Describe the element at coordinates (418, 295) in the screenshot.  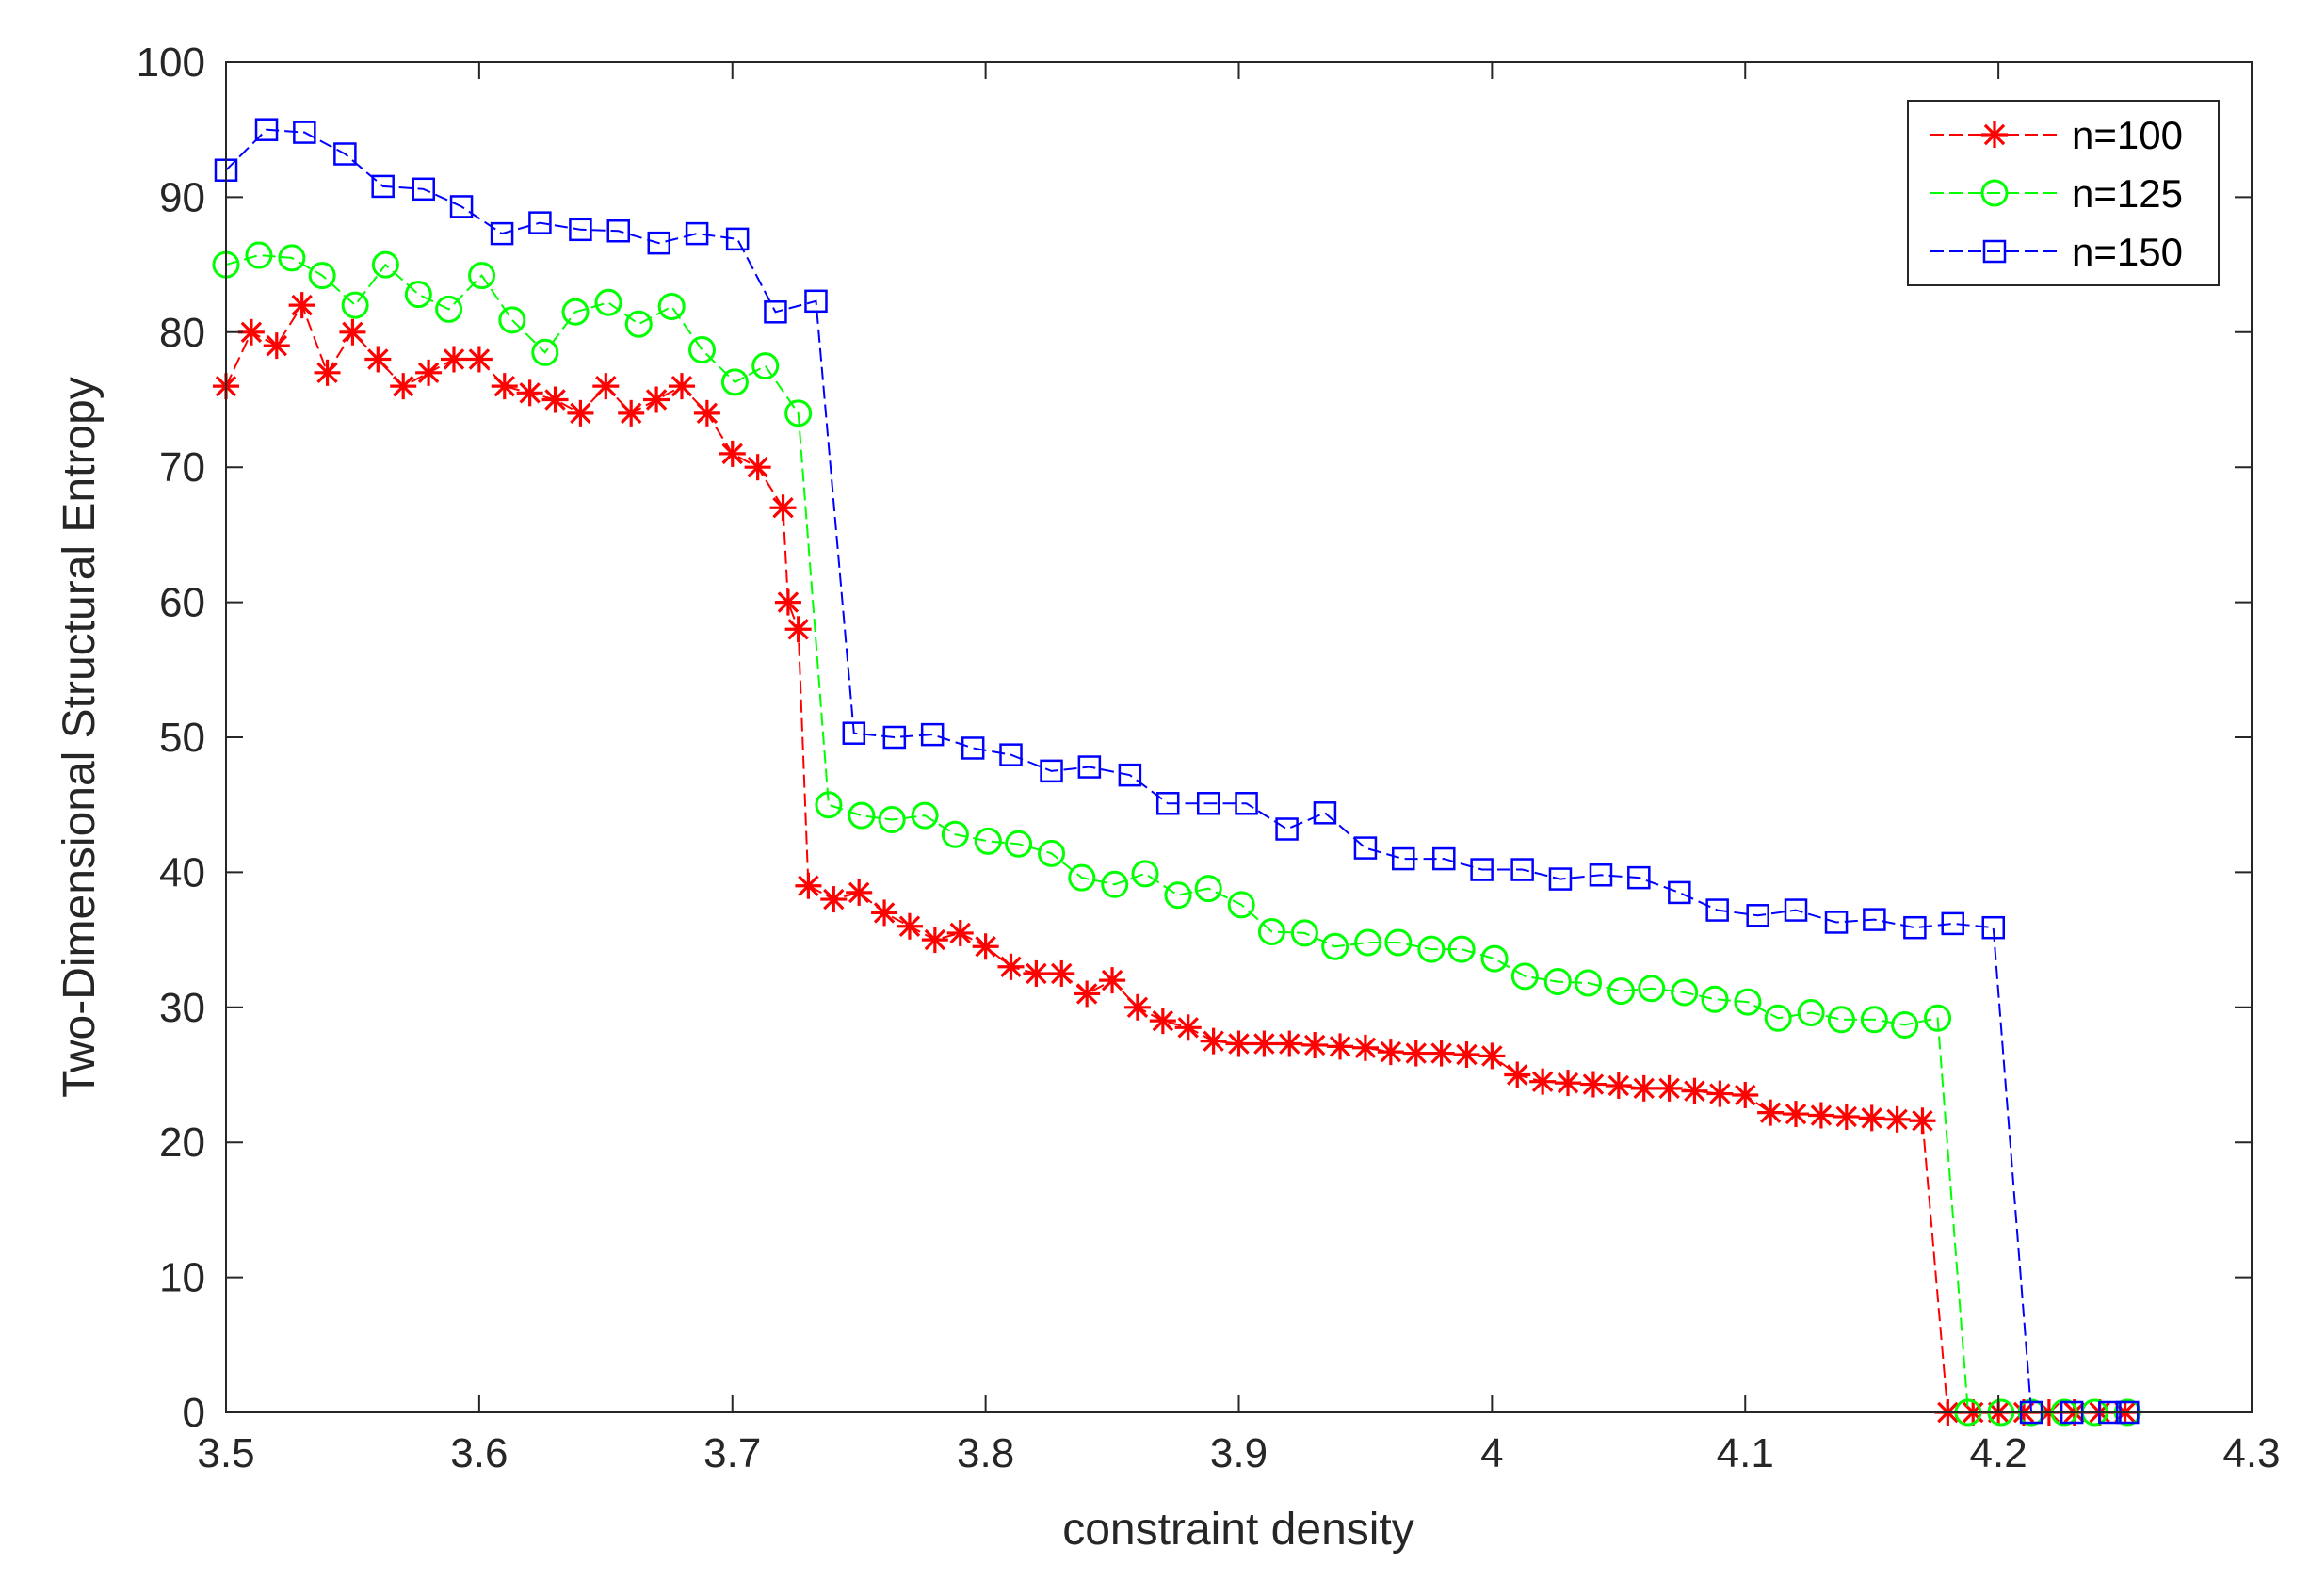
I see `data-point-n=125-6` at that location.